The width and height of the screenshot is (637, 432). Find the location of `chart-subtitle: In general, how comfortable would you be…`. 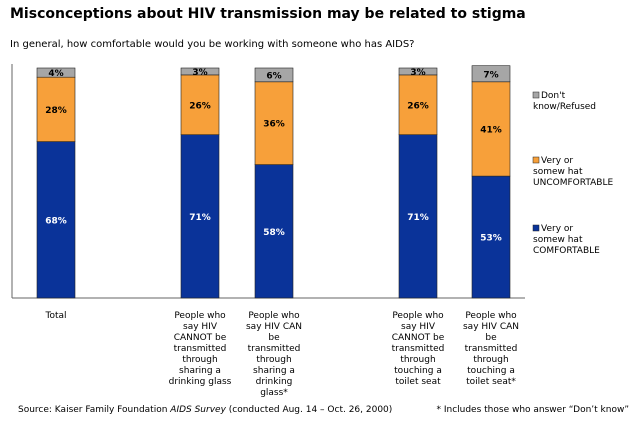

chart-subtitle: In general, how comfortable would you be… is located at coordinates (212, 44).